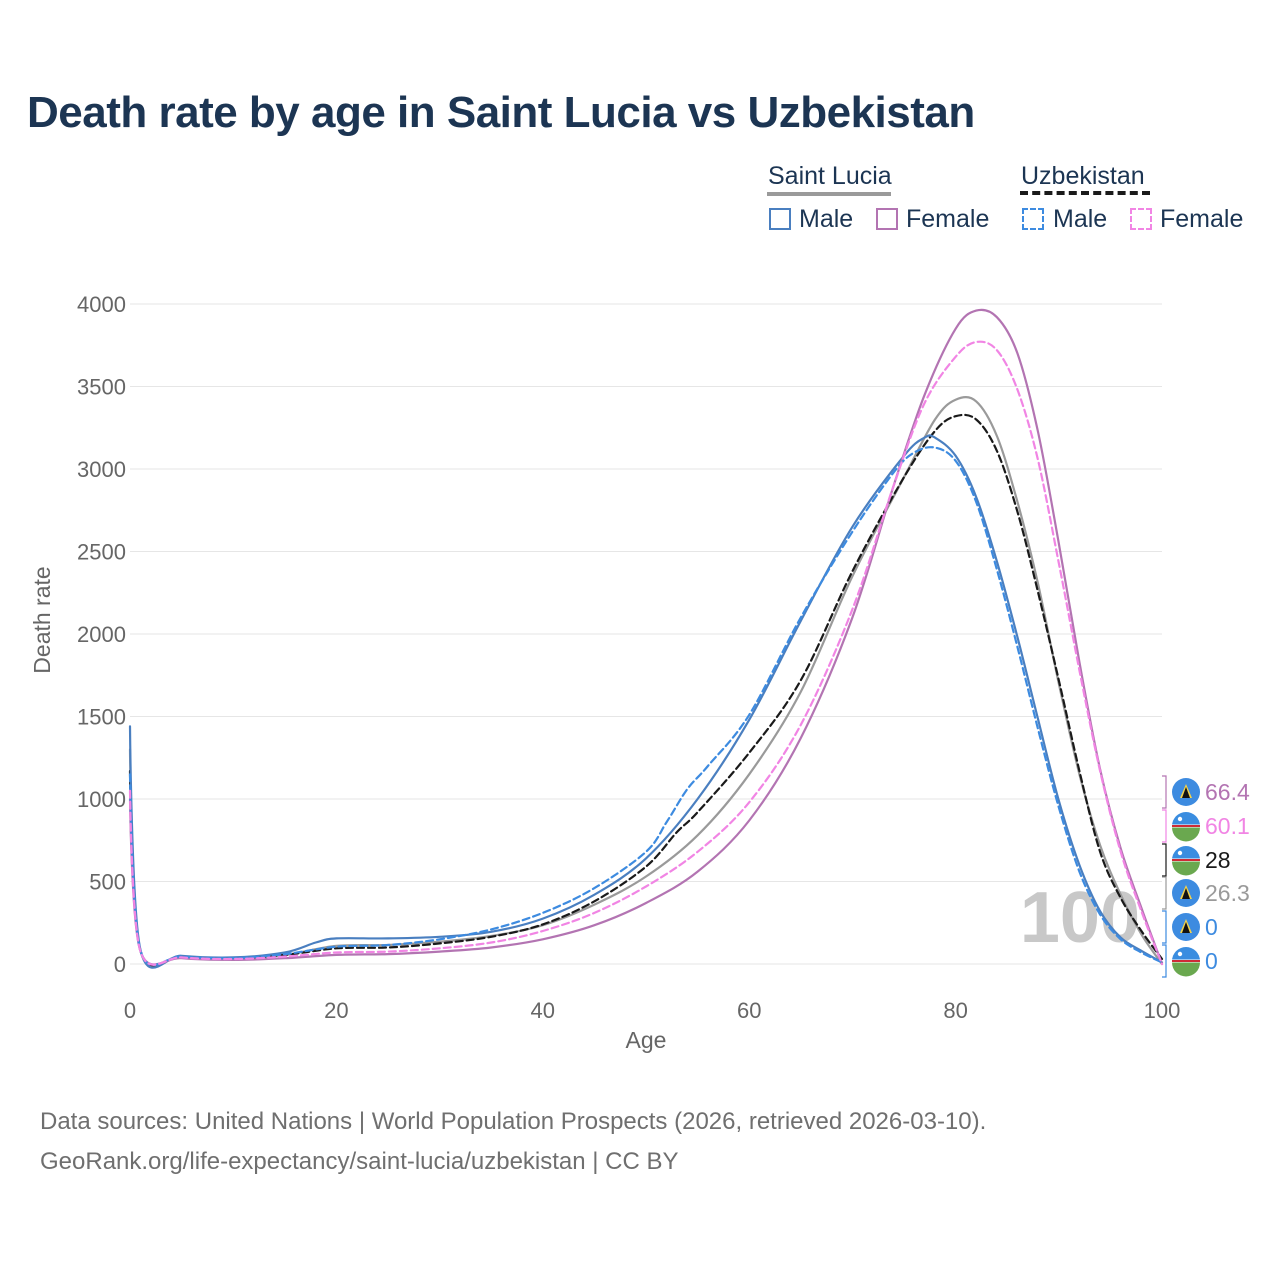  I want to click on x-tick-label: 60, so click(749, 1010).